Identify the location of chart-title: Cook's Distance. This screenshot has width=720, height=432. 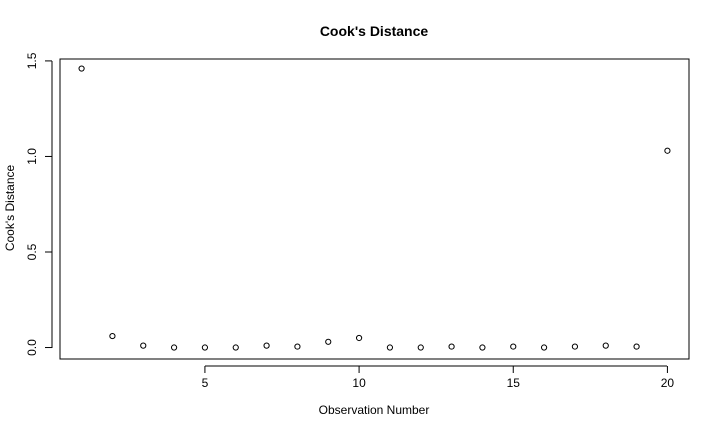
(374, 31).